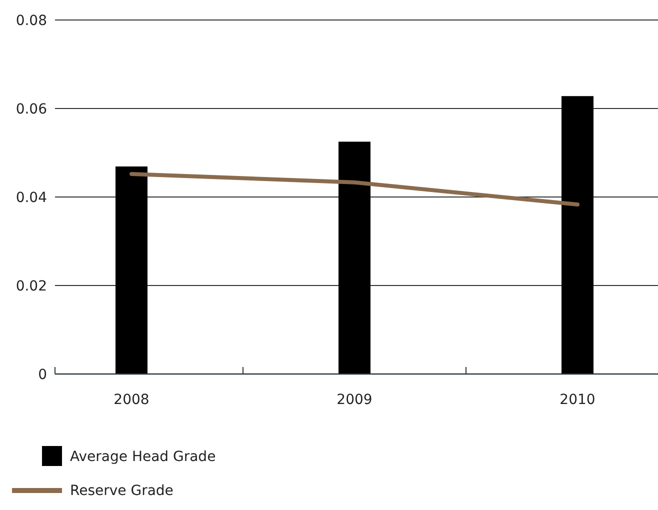 Image resolution: width=658 pixels, height=510 pixels. Describe the element at coordinates (143, 456) in the screenshot. I see `legend-label: Average Head Grade` at that location.